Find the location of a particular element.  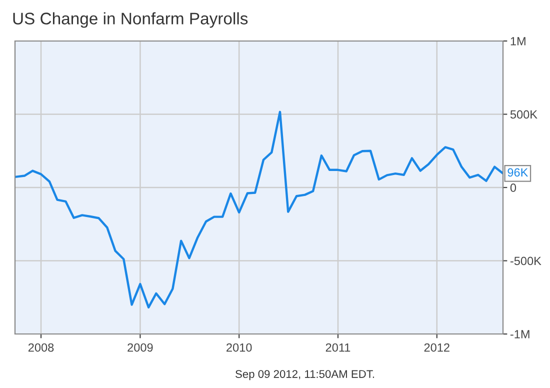

x-tick-label: 2008 is located at coordinates (41, 347).